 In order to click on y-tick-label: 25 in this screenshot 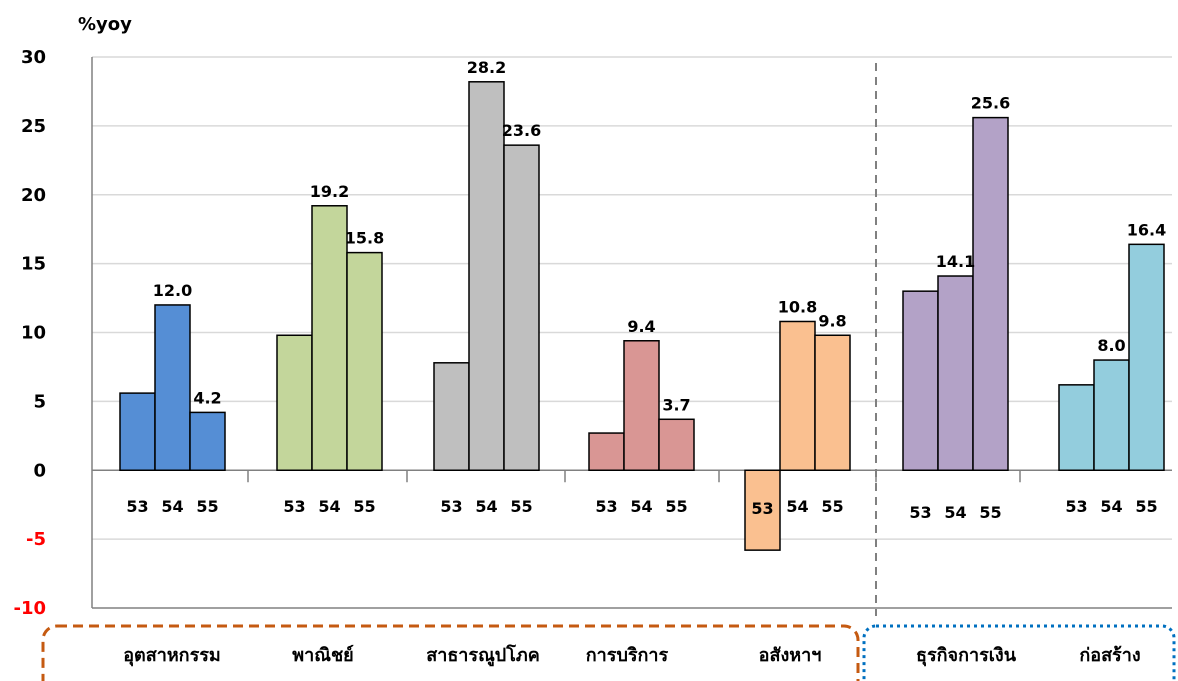, I will do `click(33, 126)`.